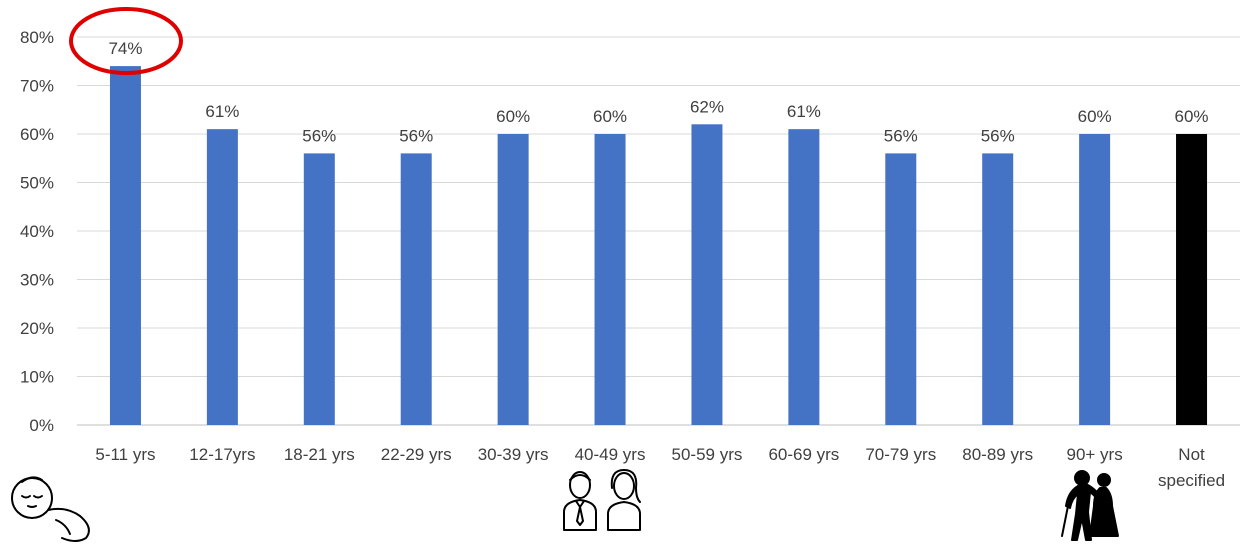 Image resolution: width=1244 pixels, height=544 pixels. Describe the element at coordinates (1191, 480) in the screenshot. I see `x-tick-label: specified` at that location.